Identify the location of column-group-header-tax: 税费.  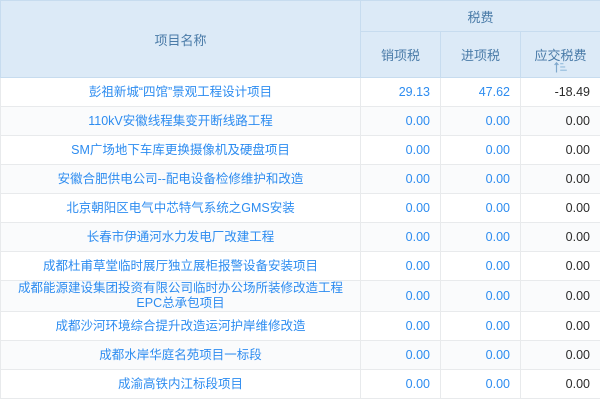
(479, 16).